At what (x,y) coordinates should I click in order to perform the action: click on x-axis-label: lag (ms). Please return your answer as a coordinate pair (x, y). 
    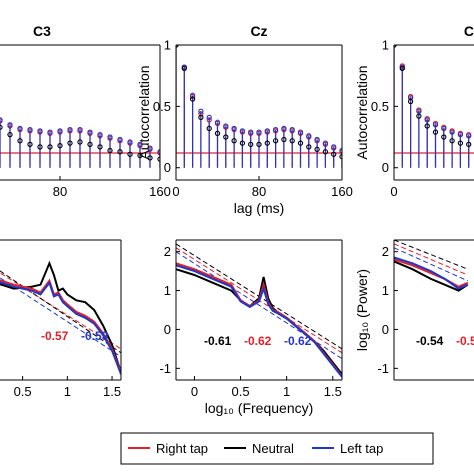
    Looking at the image, I should click on (259, 208).